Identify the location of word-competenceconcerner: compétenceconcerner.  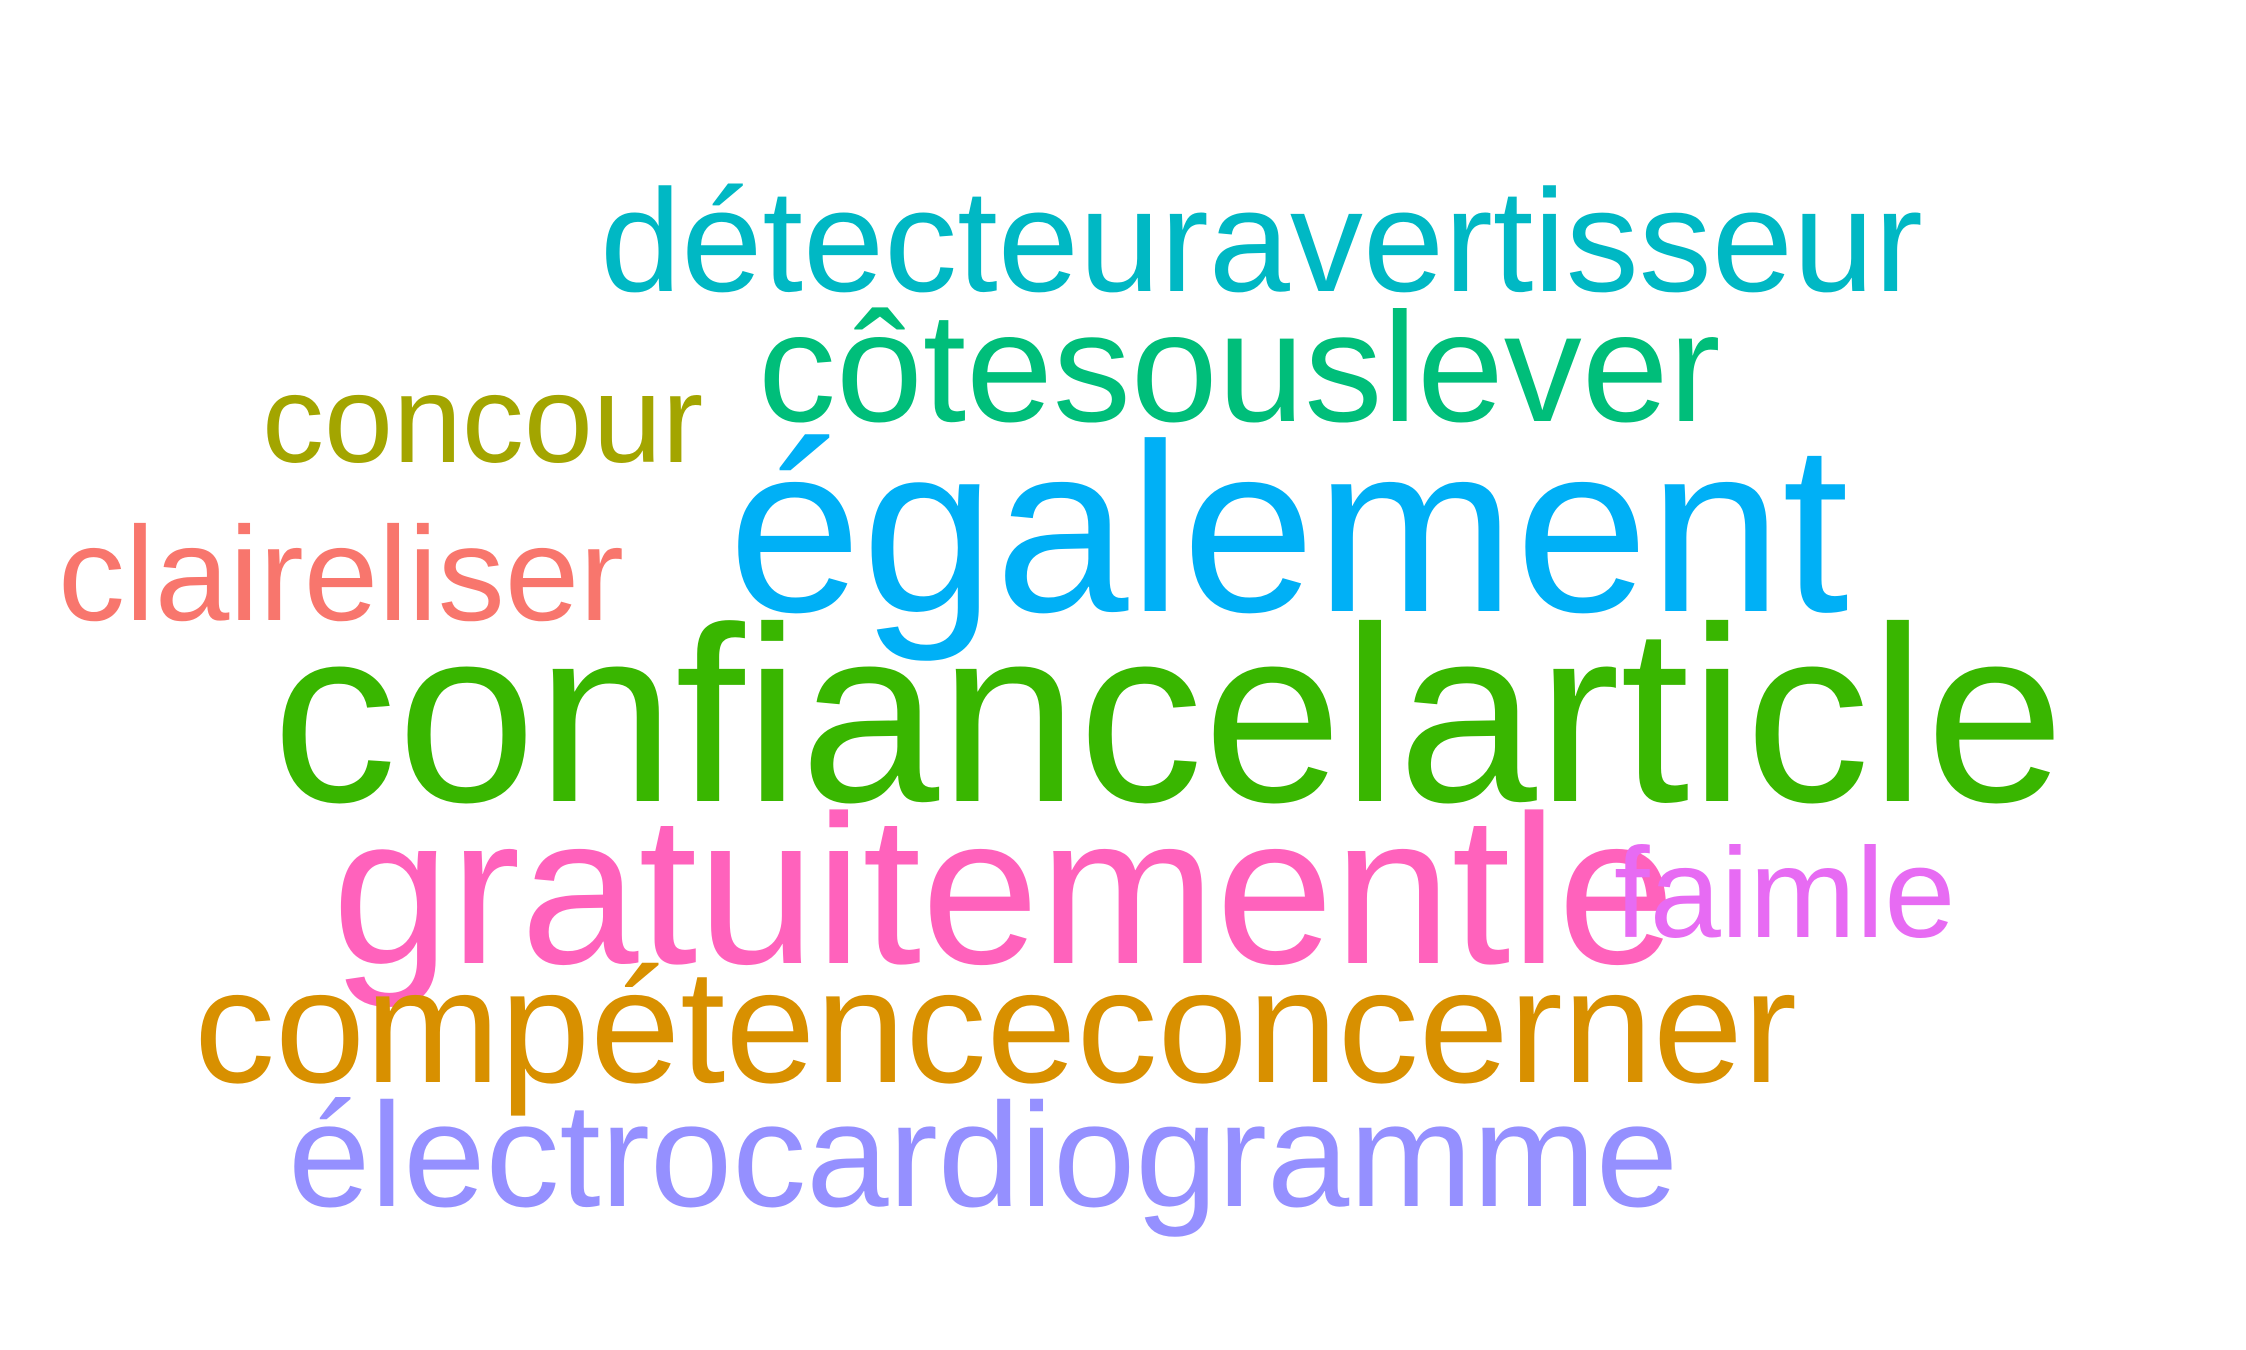
(995, 1026).